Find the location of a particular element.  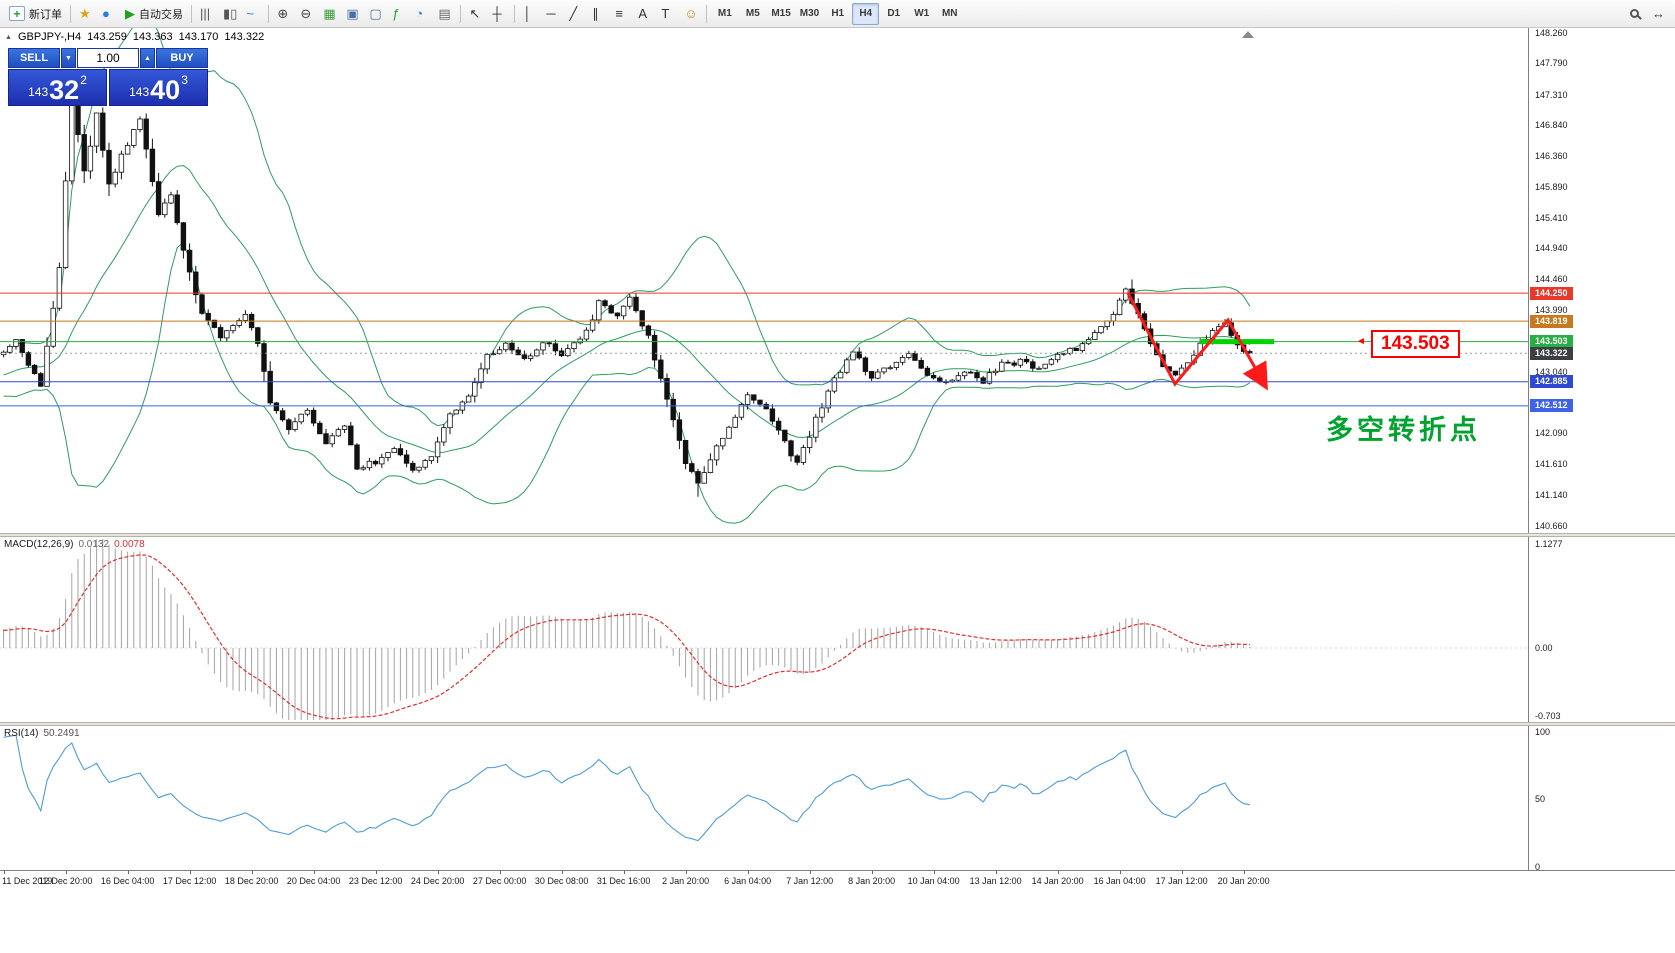

new-order-button: + 新订单 is located at coordinates (35, 14).